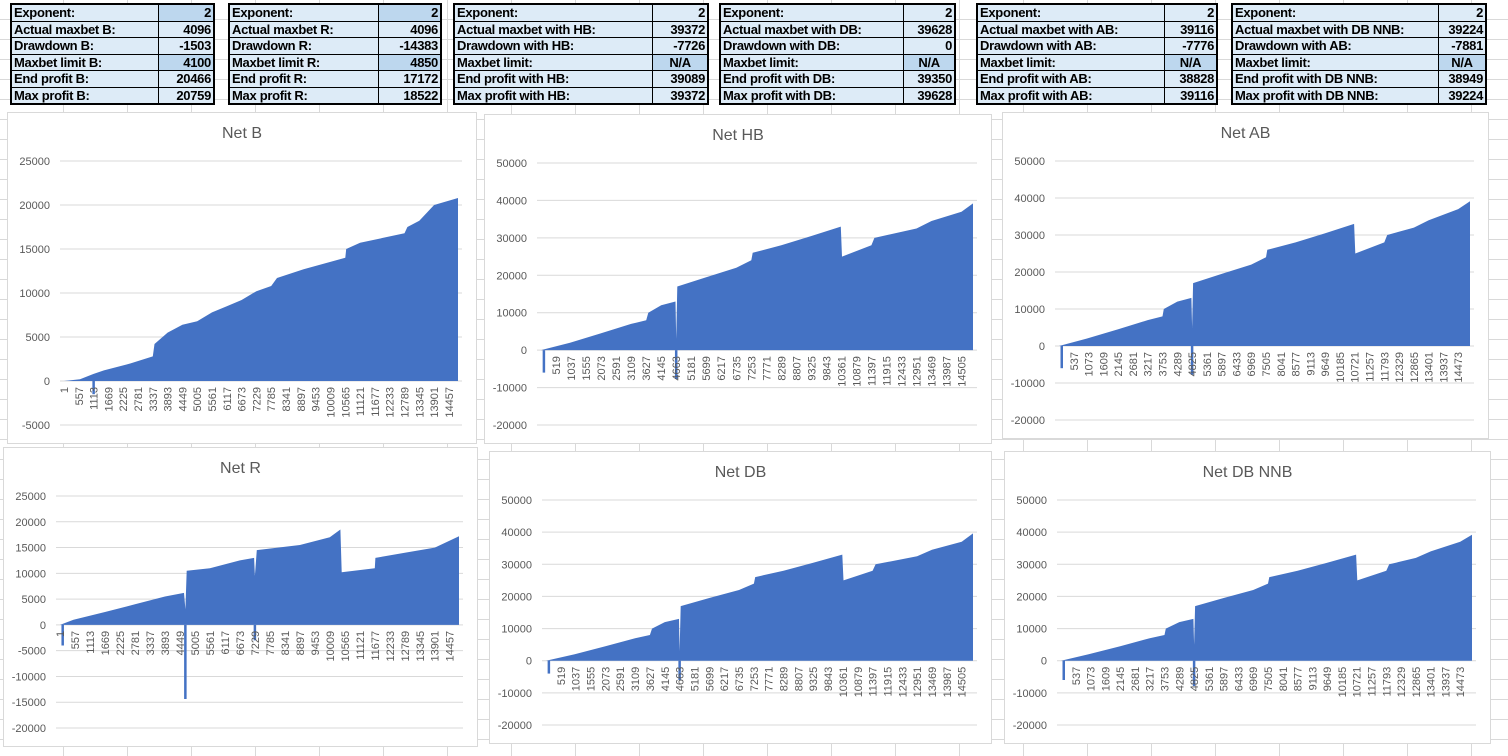 Image resolution: width=1508 pixels, height=756 pixels. I want to click on stat-value: -7726, so click(680, 46).